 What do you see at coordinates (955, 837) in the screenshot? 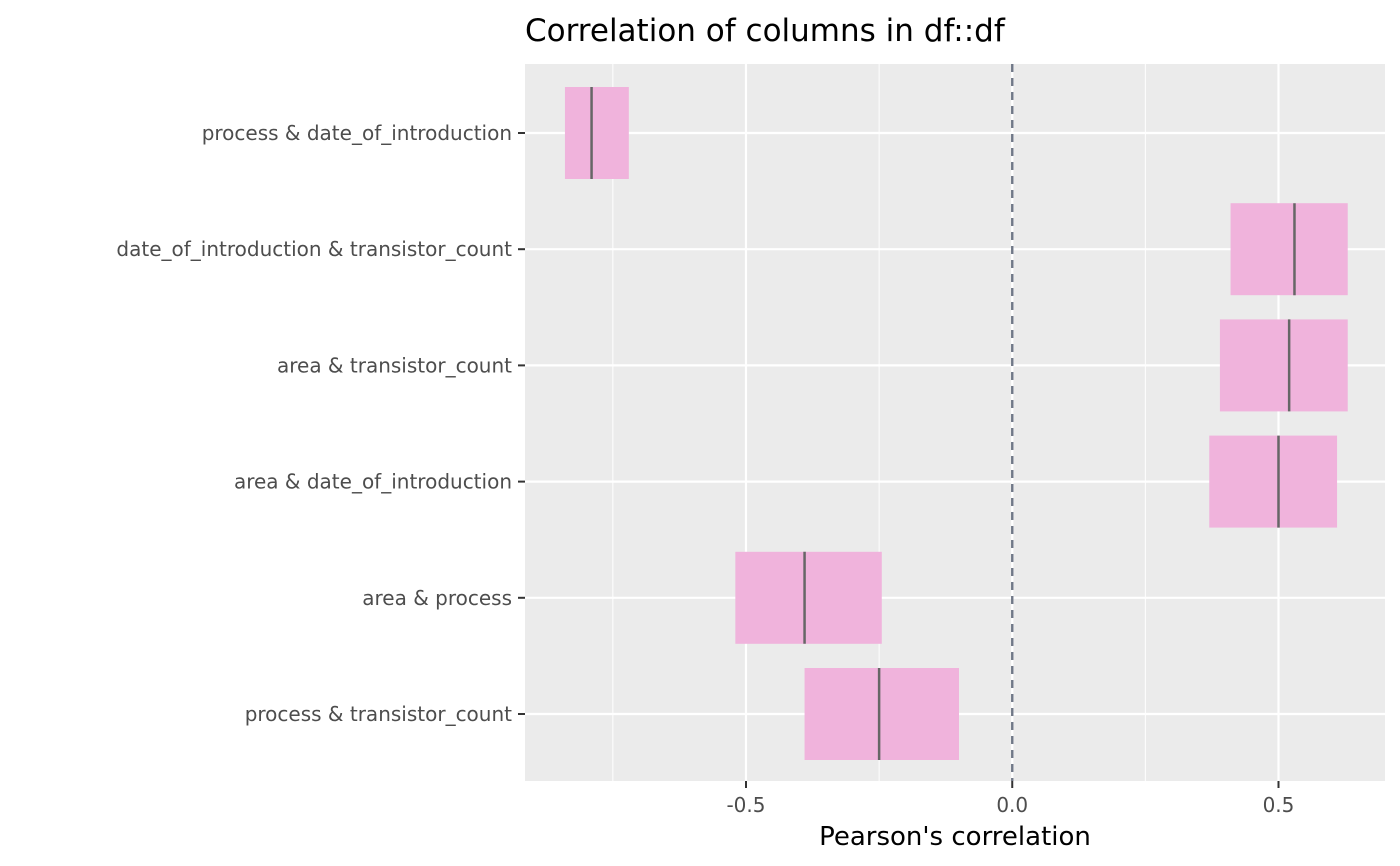
I see `x-axis-title: Pearson's correlation` at bounding box center [955, 837].